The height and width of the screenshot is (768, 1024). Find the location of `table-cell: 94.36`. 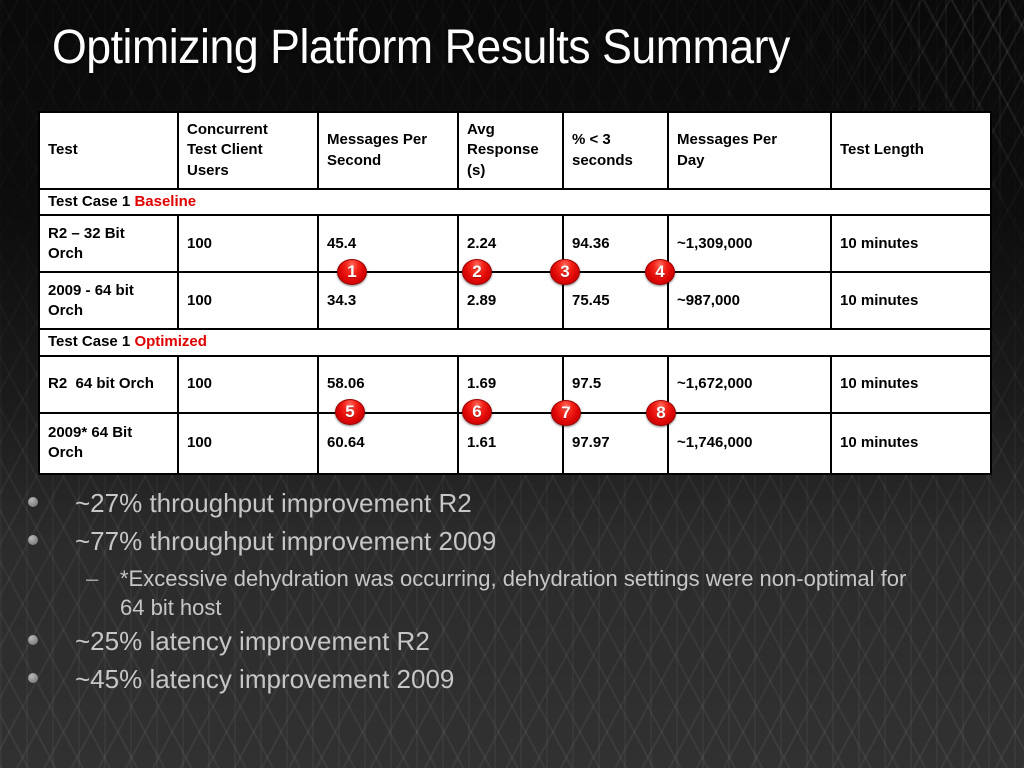

table-cell: 94.36 is located at coordinates (615, 244).